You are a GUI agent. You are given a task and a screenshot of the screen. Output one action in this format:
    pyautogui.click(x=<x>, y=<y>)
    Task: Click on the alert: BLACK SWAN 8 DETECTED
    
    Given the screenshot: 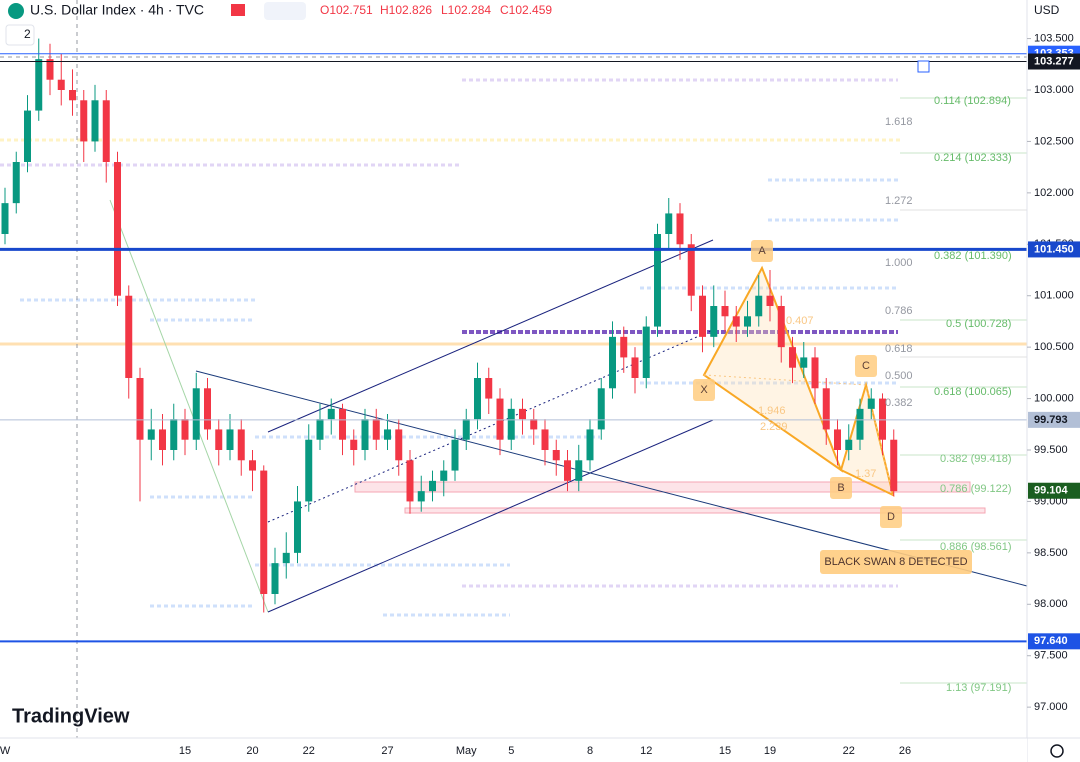 What is the action you would take?
    pyautogui.click(x=895, y=562)
    